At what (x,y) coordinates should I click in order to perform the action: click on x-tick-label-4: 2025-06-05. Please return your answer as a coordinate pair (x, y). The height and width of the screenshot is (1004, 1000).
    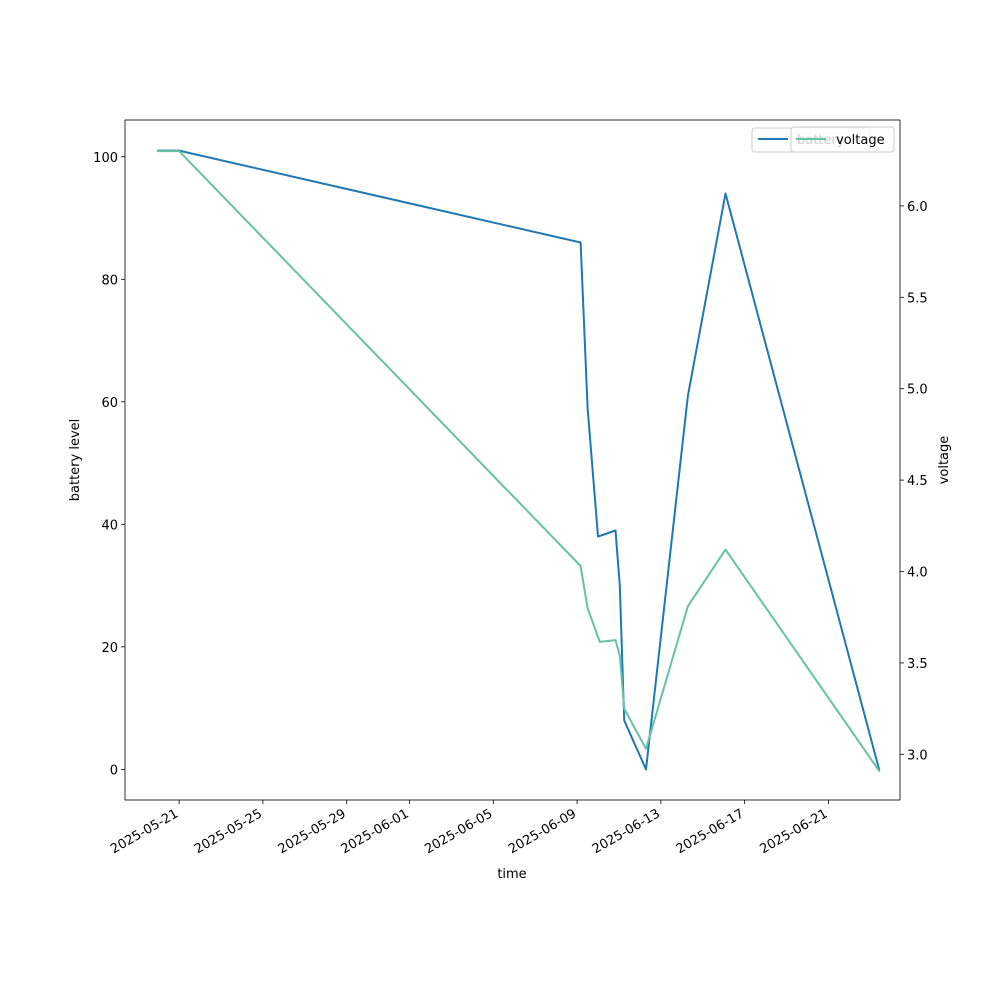
    Looking at the image, I should click on (458, 831).